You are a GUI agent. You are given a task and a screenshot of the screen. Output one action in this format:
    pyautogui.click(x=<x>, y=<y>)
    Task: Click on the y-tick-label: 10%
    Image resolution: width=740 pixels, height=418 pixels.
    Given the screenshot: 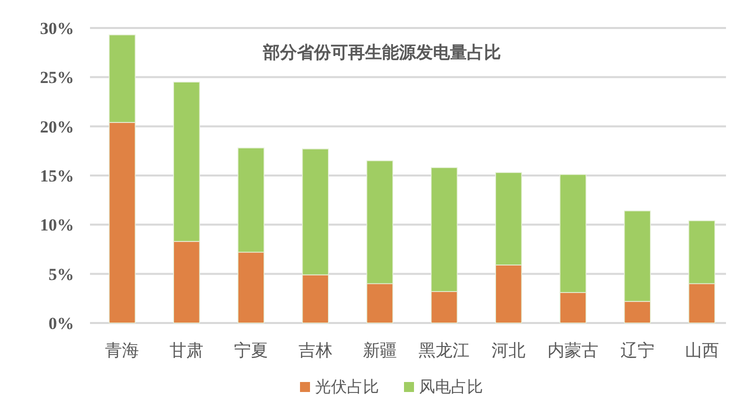 What is the action you would take?
    pyautogui.click(x=57, y=225)
    